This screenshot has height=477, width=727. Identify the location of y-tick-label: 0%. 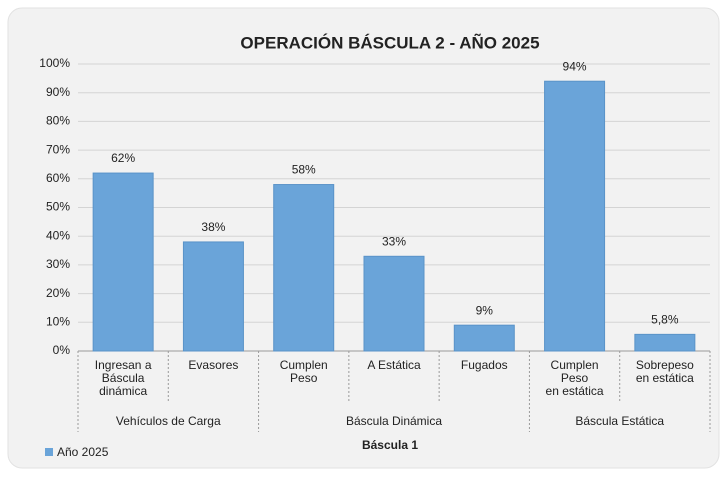
(62, 350).